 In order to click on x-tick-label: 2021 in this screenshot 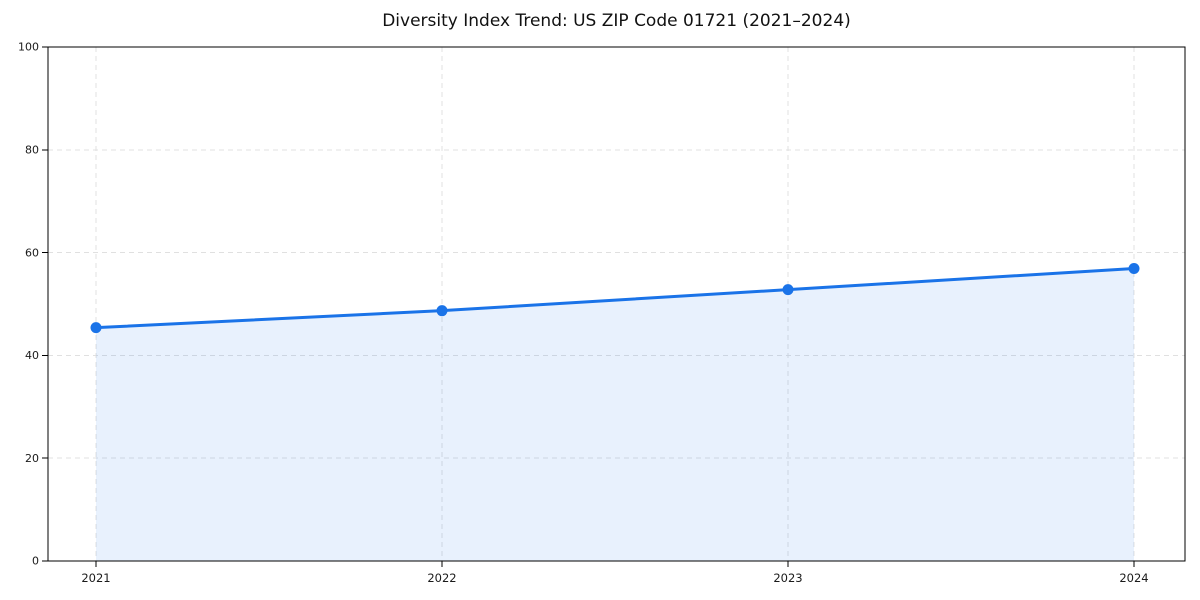, I will do `click(95, 578)`.